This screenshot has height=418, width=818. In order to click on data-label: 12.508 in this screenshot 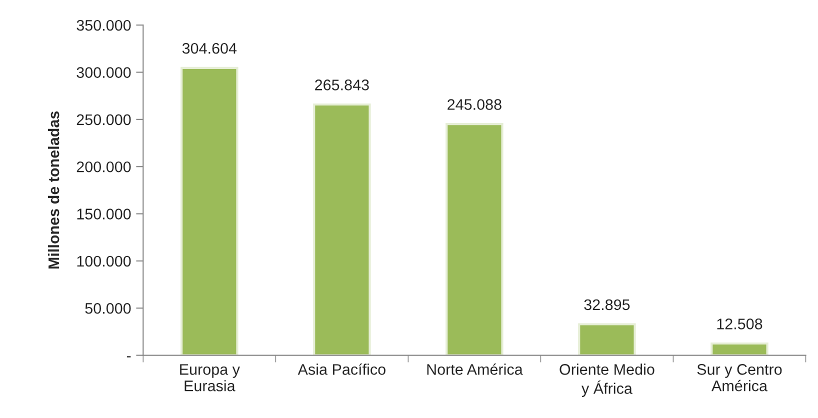, I will do `click(739, 324)`.